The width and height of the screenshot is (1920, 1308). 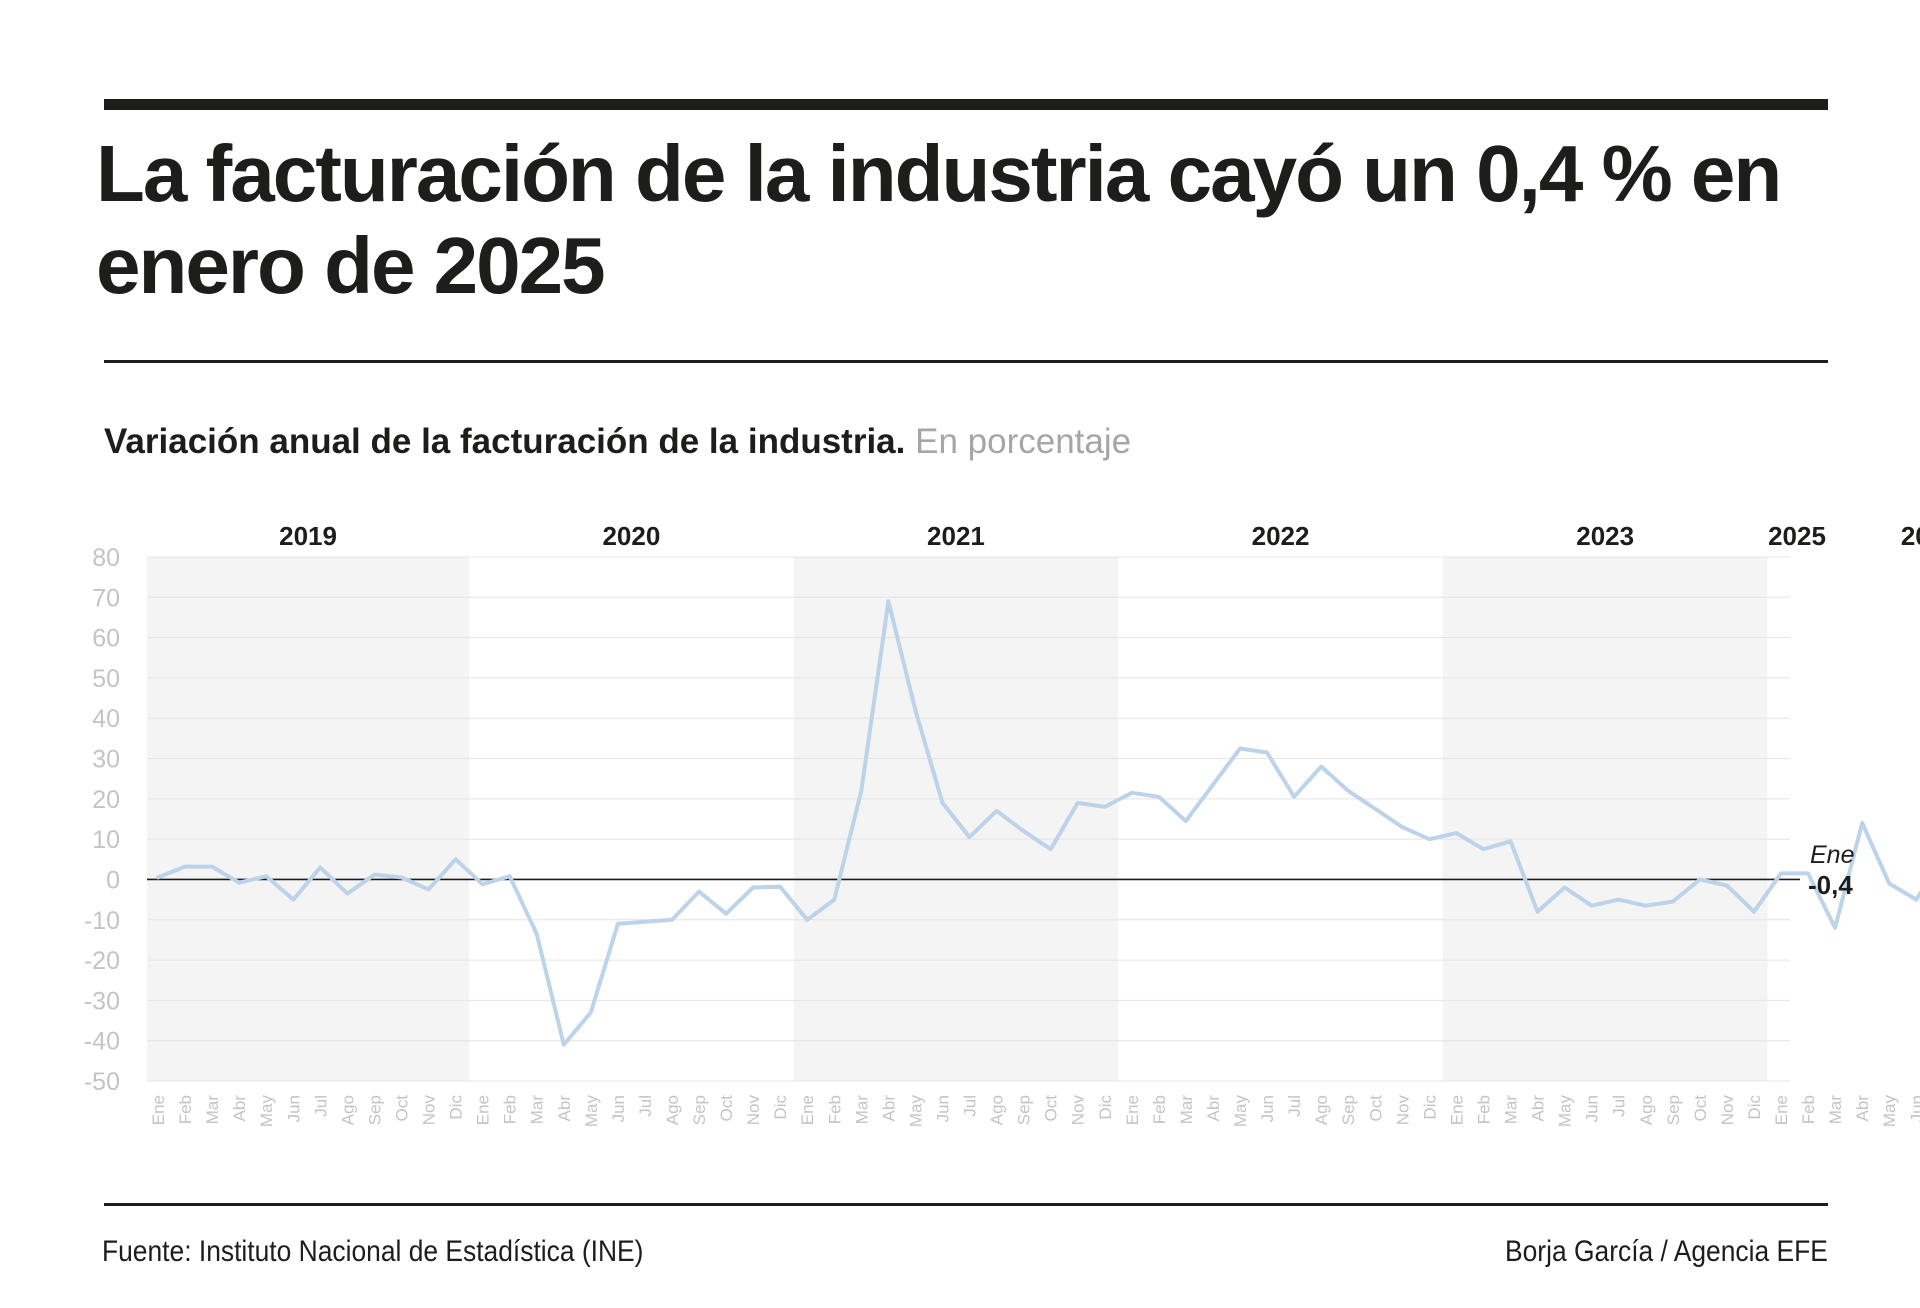 I want to click on annotation-value: -0,4, so click(x=1830, y=885).